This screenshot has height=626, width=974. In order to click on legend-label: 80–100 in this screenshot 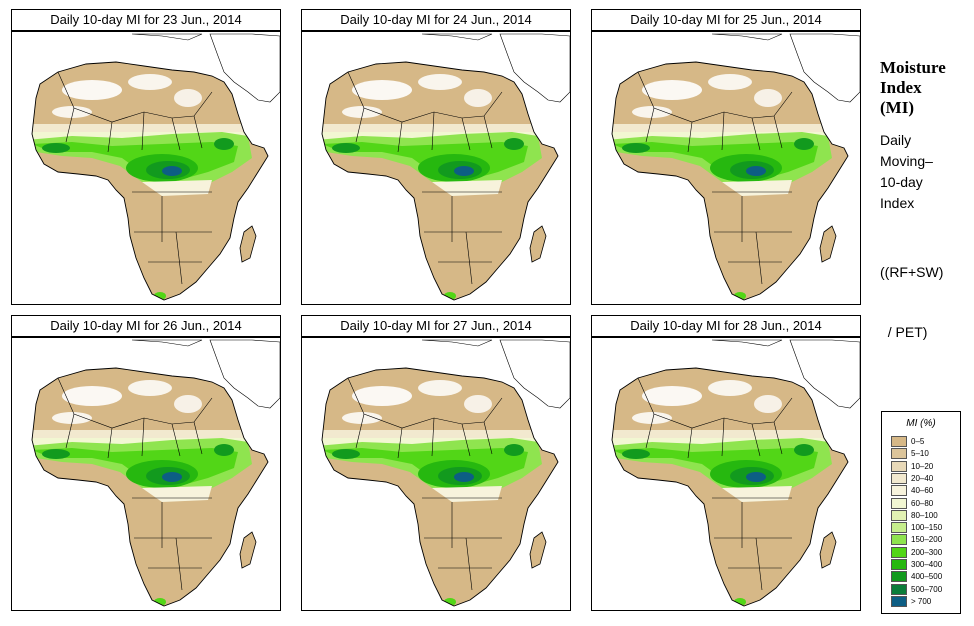, I will do `click(924, 515)`.